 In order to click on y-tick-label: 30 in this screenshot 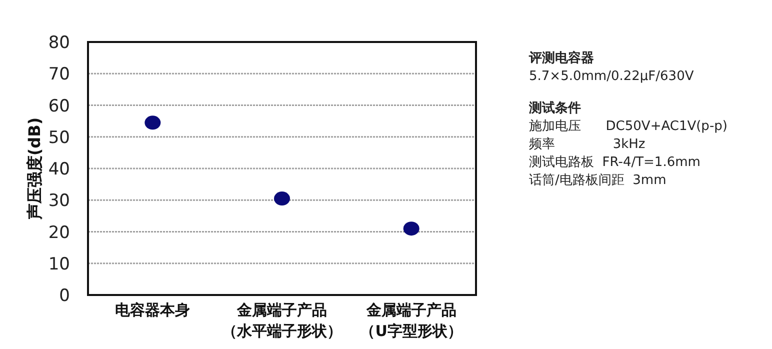, I will do `click(59, 201)`.